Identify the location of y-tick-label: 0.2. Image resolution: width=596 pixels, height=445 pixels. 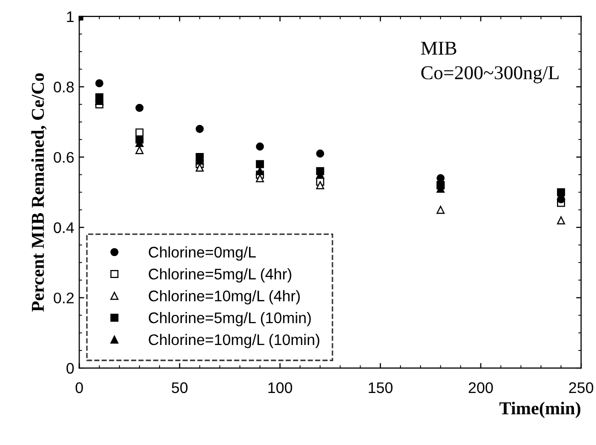
(64, 298).